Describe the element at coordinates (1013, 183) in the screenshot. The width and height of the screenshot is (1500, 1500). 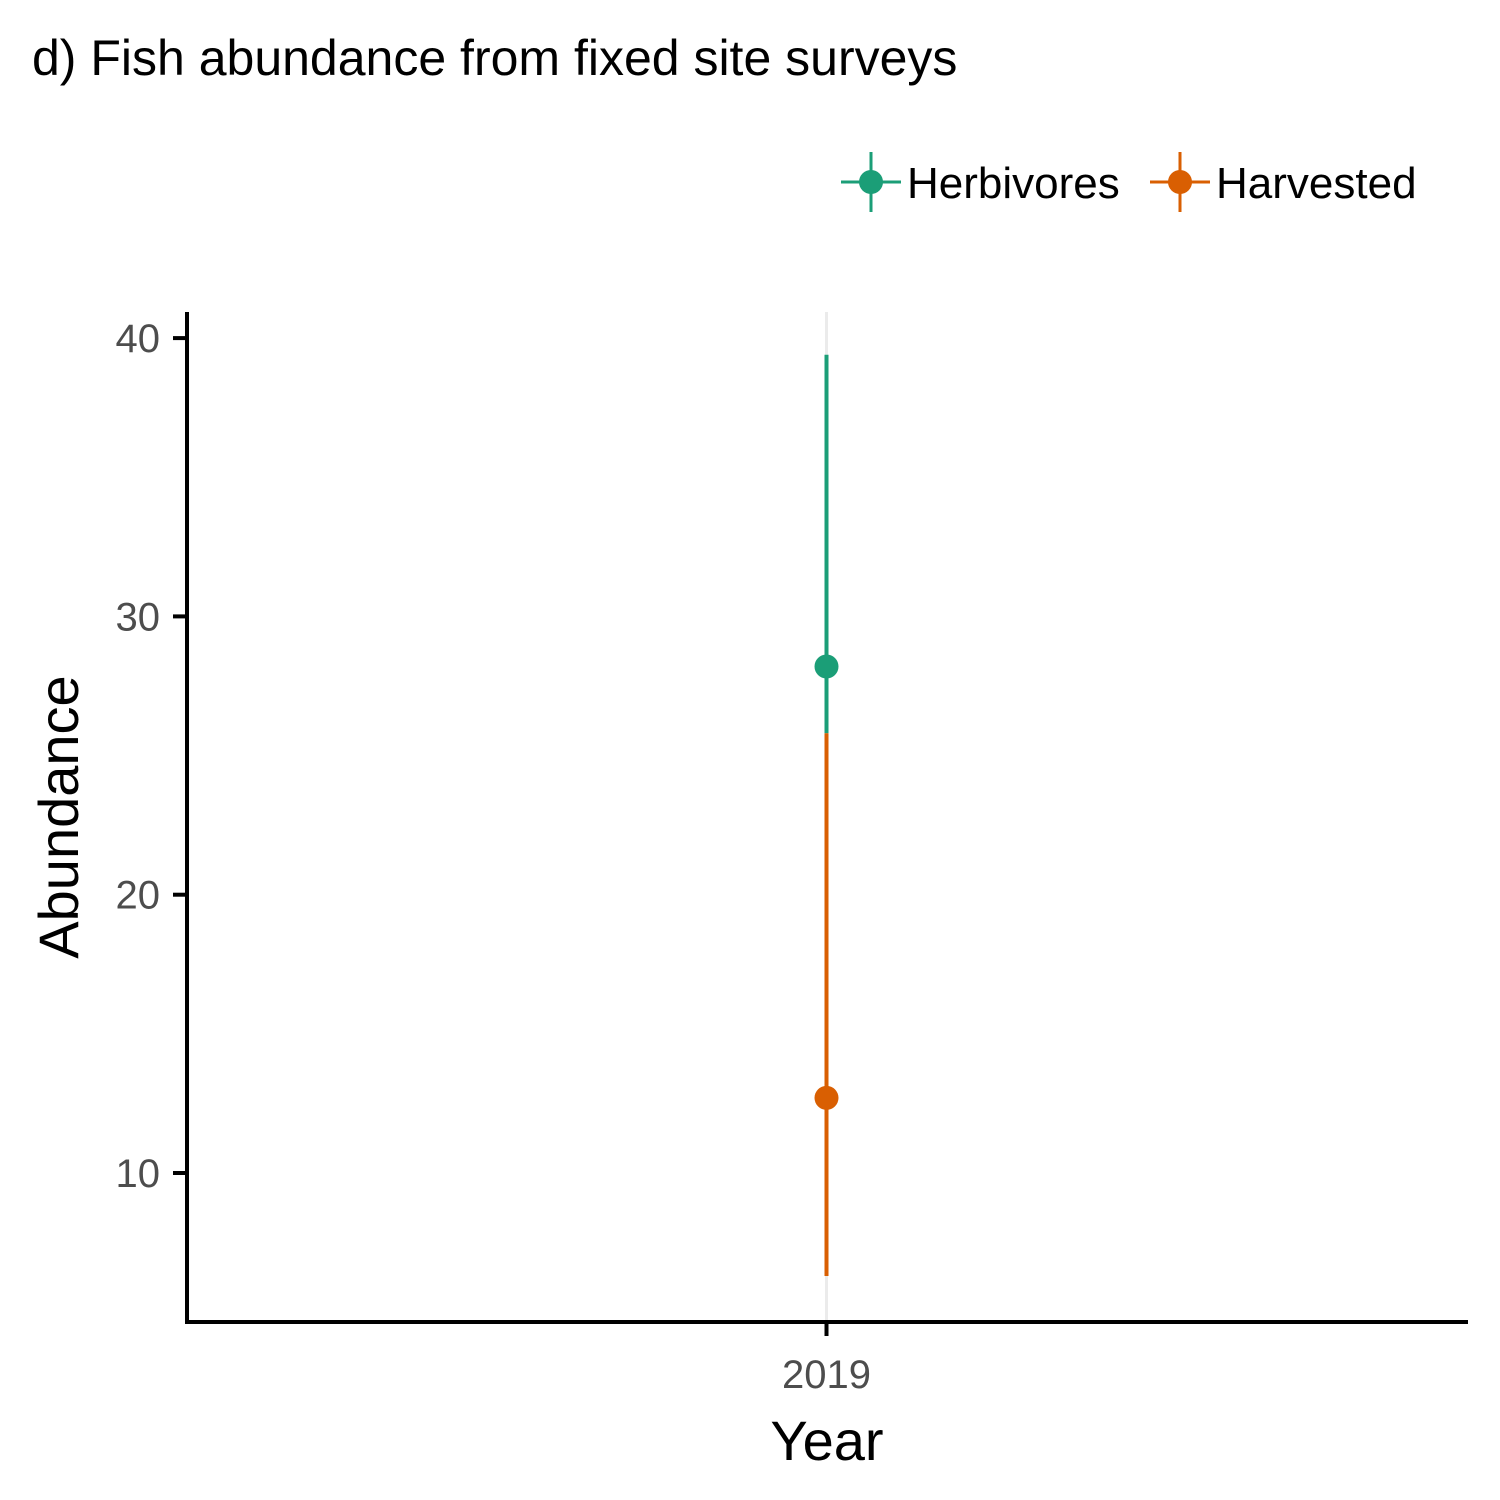
I see `legend-label-herbivores: Herbivores` at that location.